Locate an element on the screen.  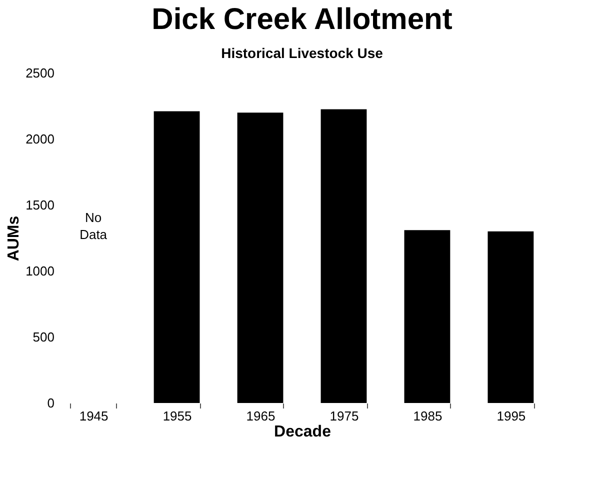
y-tick-label: 0 is located at coordinates (50, 403).